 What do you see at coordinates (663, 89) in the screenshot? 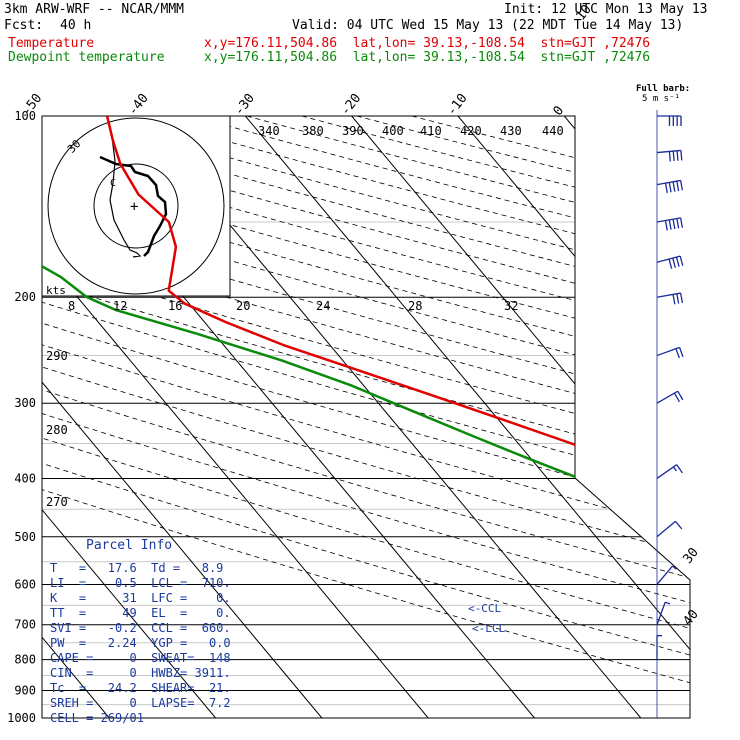
I see `barb-legend-title: Full barb:` at bounding box center [663, 89].